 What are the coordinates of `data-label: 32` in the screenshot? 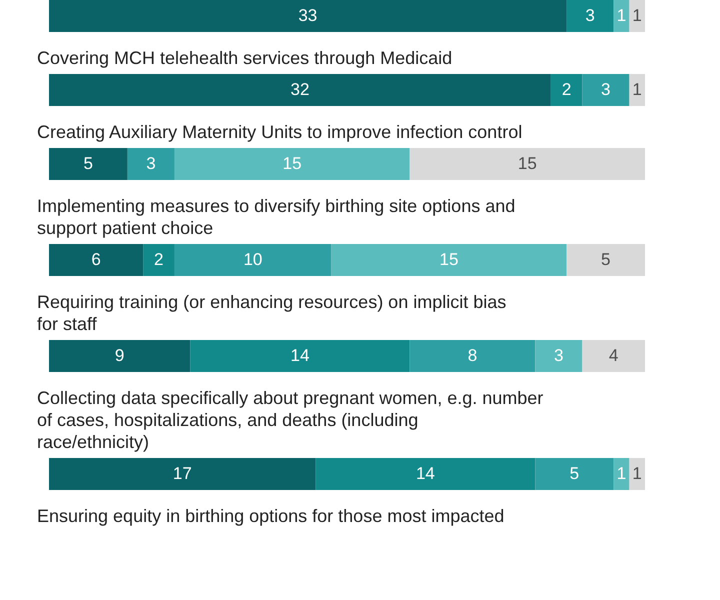 It's located at (300, 89).